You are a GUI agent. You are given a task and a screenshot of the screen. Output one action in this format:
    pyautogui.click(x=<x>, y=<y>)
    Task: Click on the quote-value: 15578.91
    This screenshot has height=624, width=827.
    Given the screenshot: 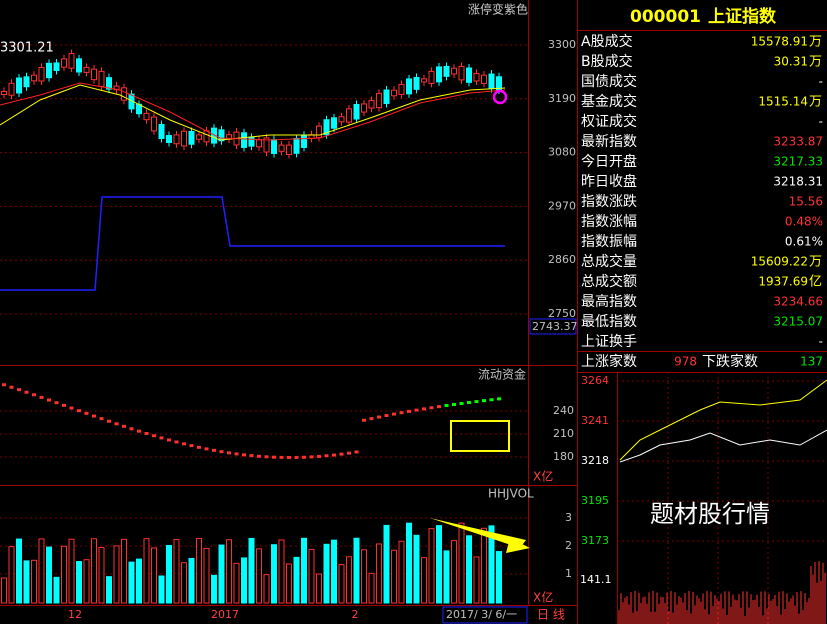 What is the action you would take?
    pyautogui.click(x=779, y=42)
    